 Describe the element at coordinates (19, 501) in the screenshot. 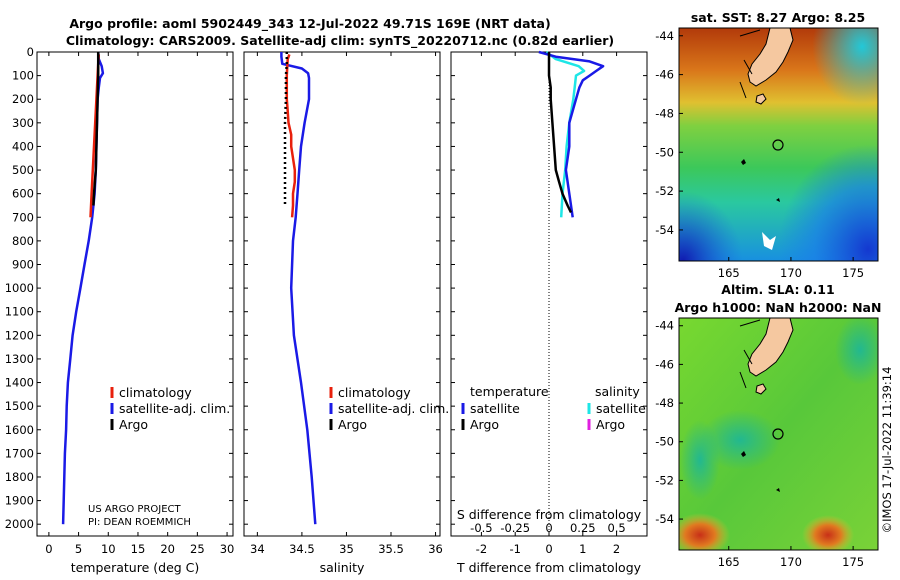

I see `y-tick-label: 1900` at that location.